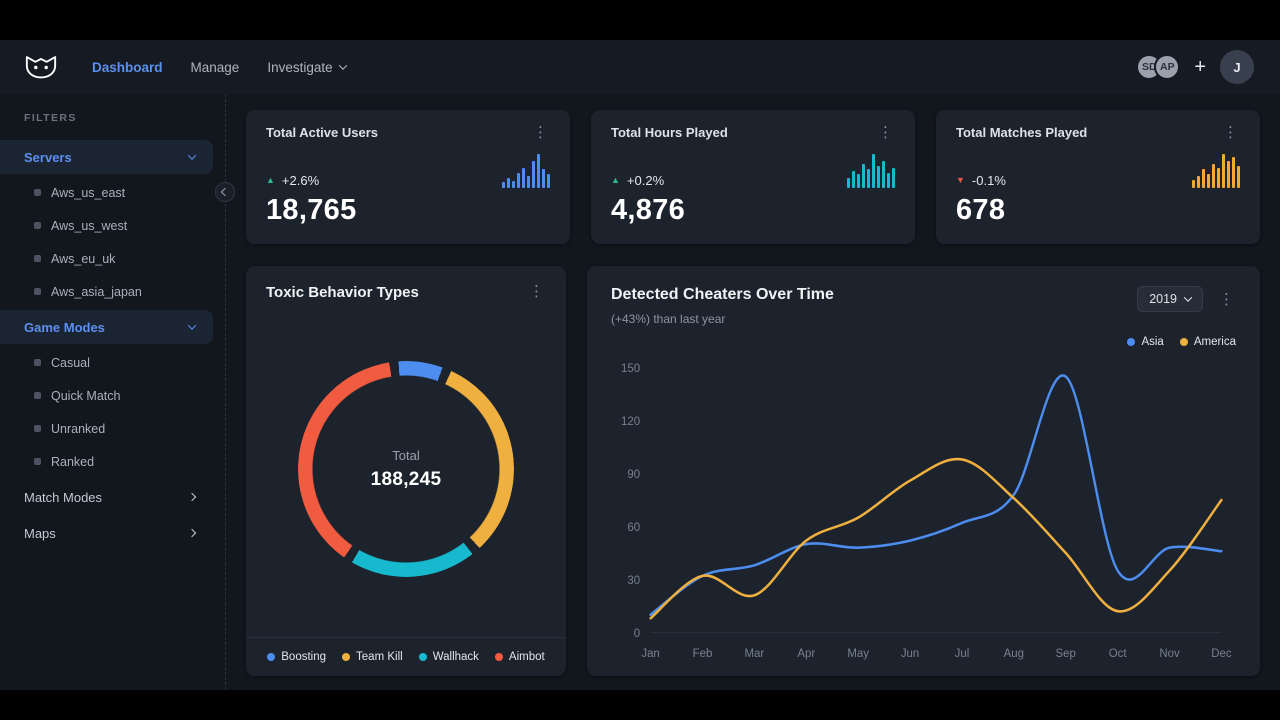  I want to click on legend-item-wallhack: Wallhack, so click(448, 657).